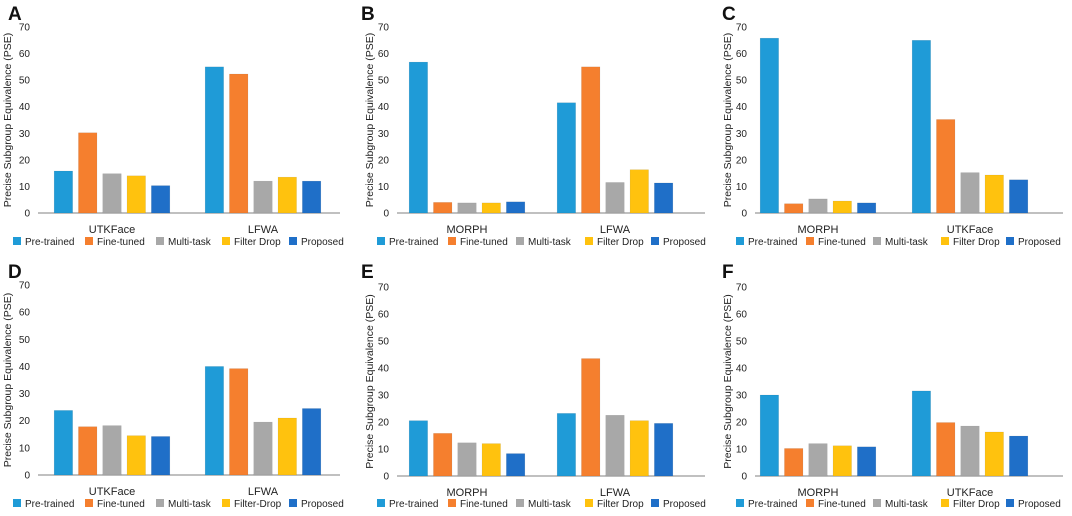  Describe the element at coordinates (367, 272) in the screenshot. I see `panel-letter: E` at that location.